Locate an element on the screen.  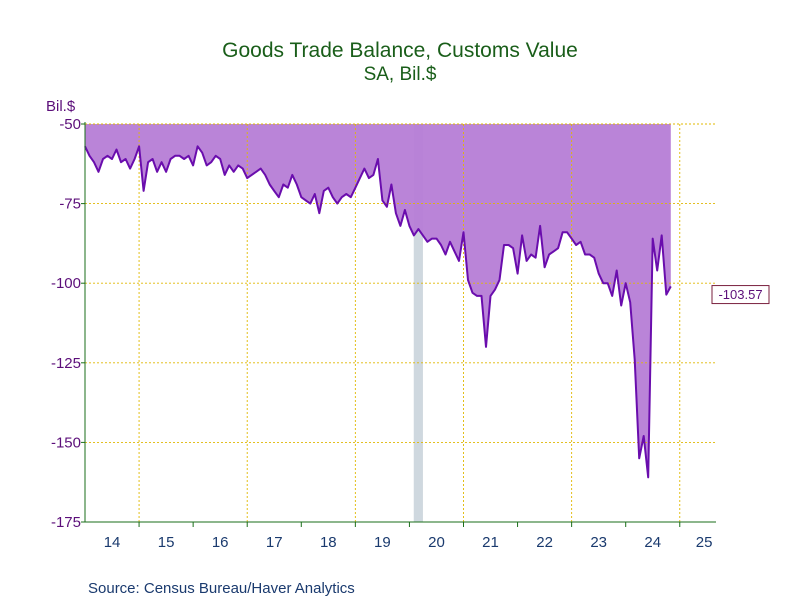
x-tick-label-19: 19 is located at coordinates (382, 542).